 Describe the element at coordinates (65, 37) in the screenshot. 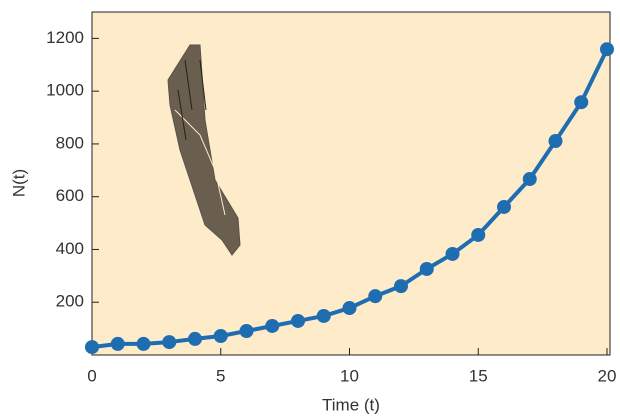

I see `y-tick-label: 1200` at that location.